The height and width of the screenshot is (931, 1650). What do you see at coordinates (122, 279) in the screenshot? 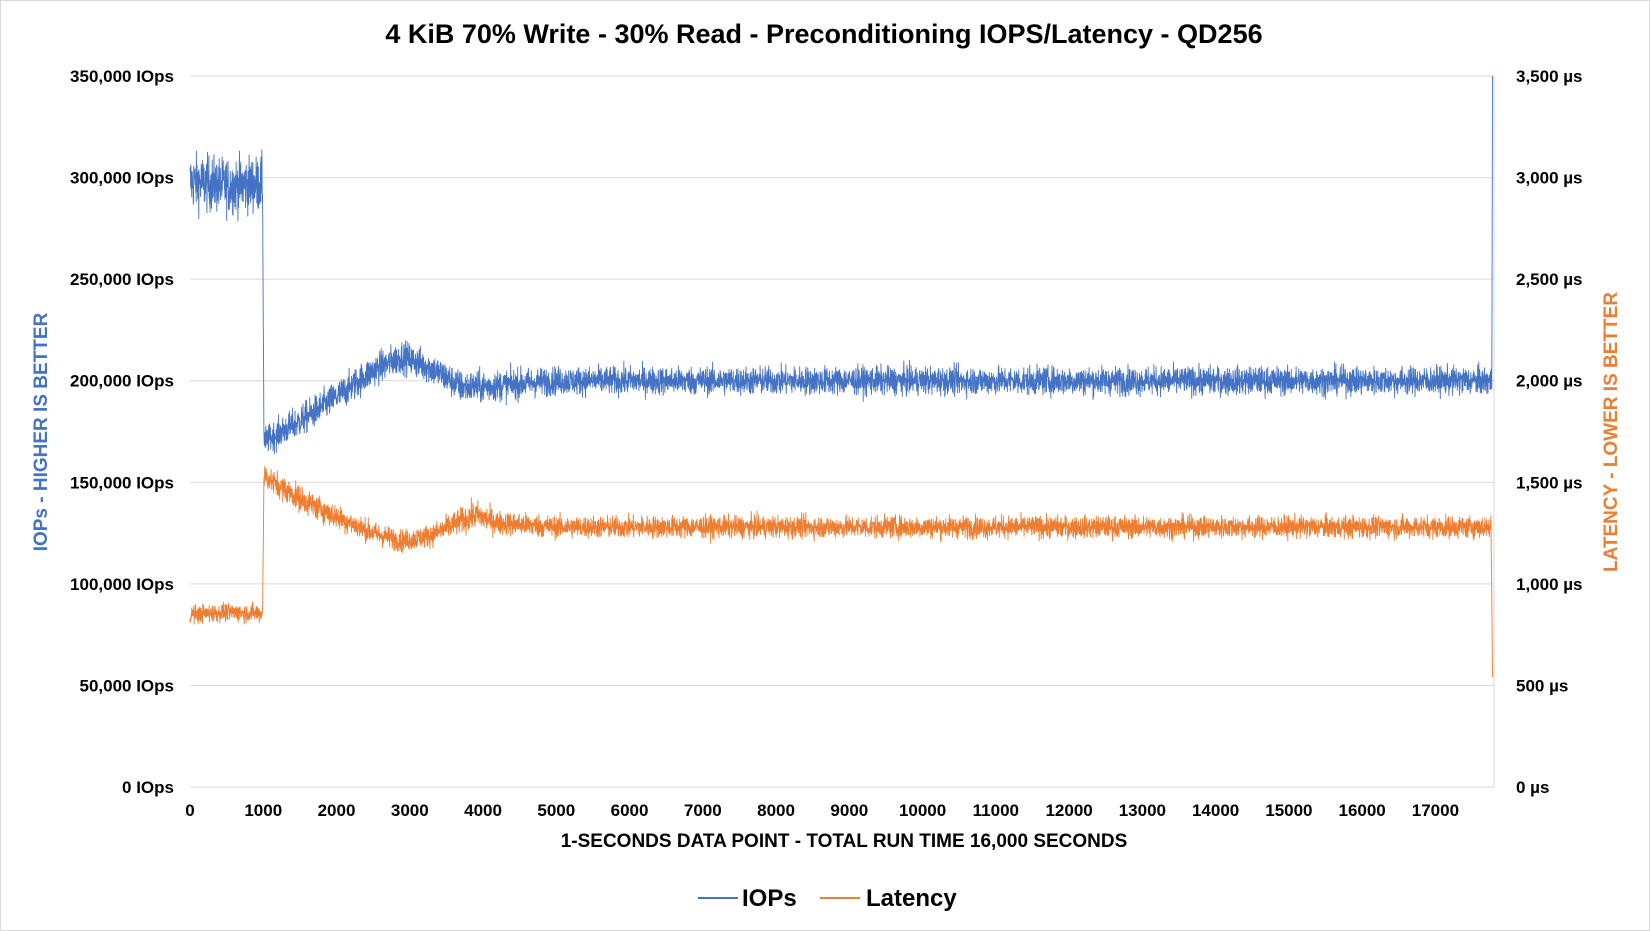
I see `y-left-tick-label: 250,000 IOps` at bounding box center [122, 279].